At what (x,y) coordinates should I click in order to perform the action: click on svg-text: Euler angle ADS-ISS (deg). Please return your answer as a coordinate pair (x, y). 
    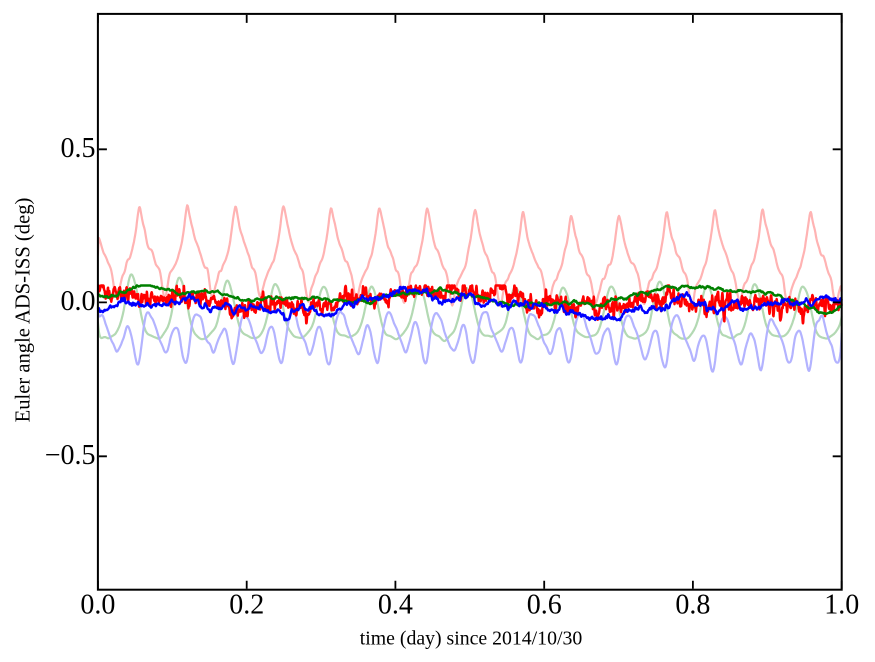
    Looking at the image, I should click on (24, 310).